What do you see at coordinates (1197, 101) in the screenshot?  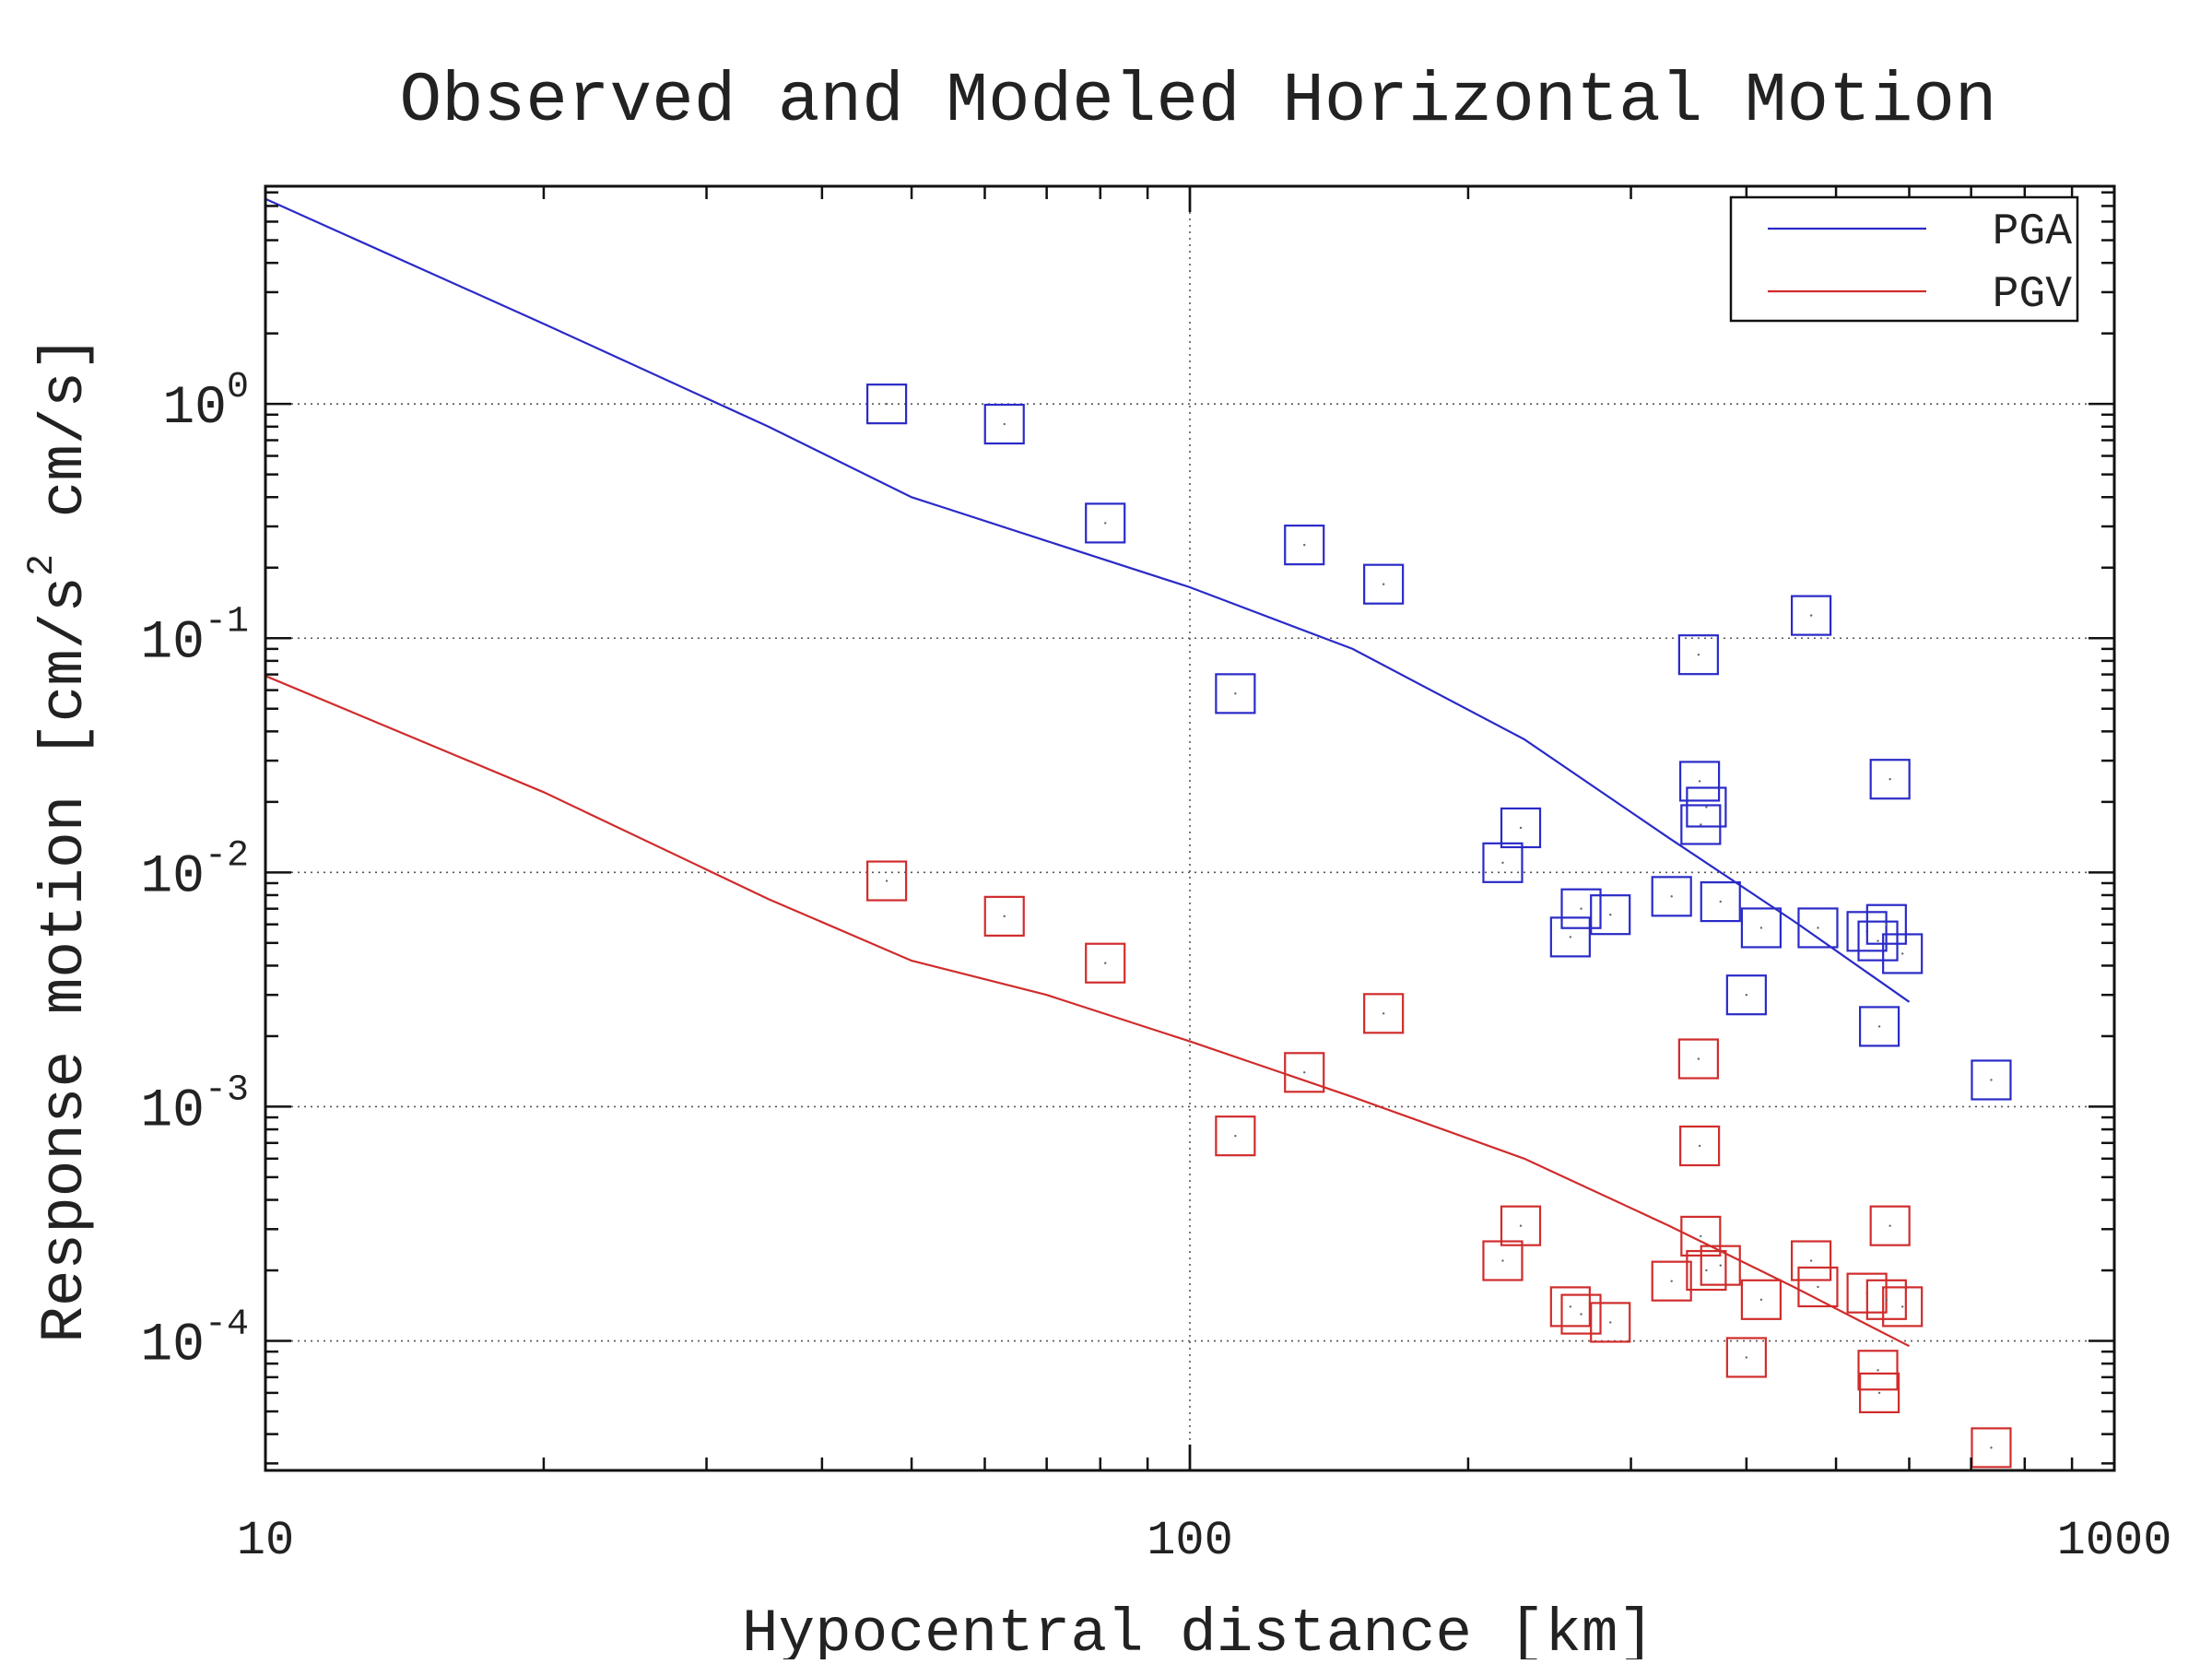 I see `chart-title: Observed and Modeled Horizontal Motion` at bounding box center [1197, 101].